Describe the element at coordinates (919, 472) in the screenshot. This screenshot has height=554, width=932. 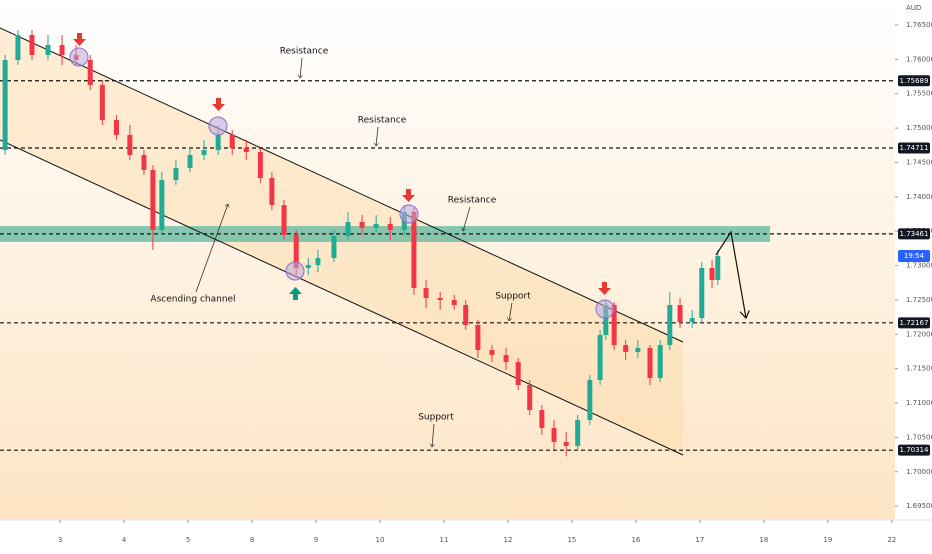
I see `y-tick-label: 1.70000` at that location.